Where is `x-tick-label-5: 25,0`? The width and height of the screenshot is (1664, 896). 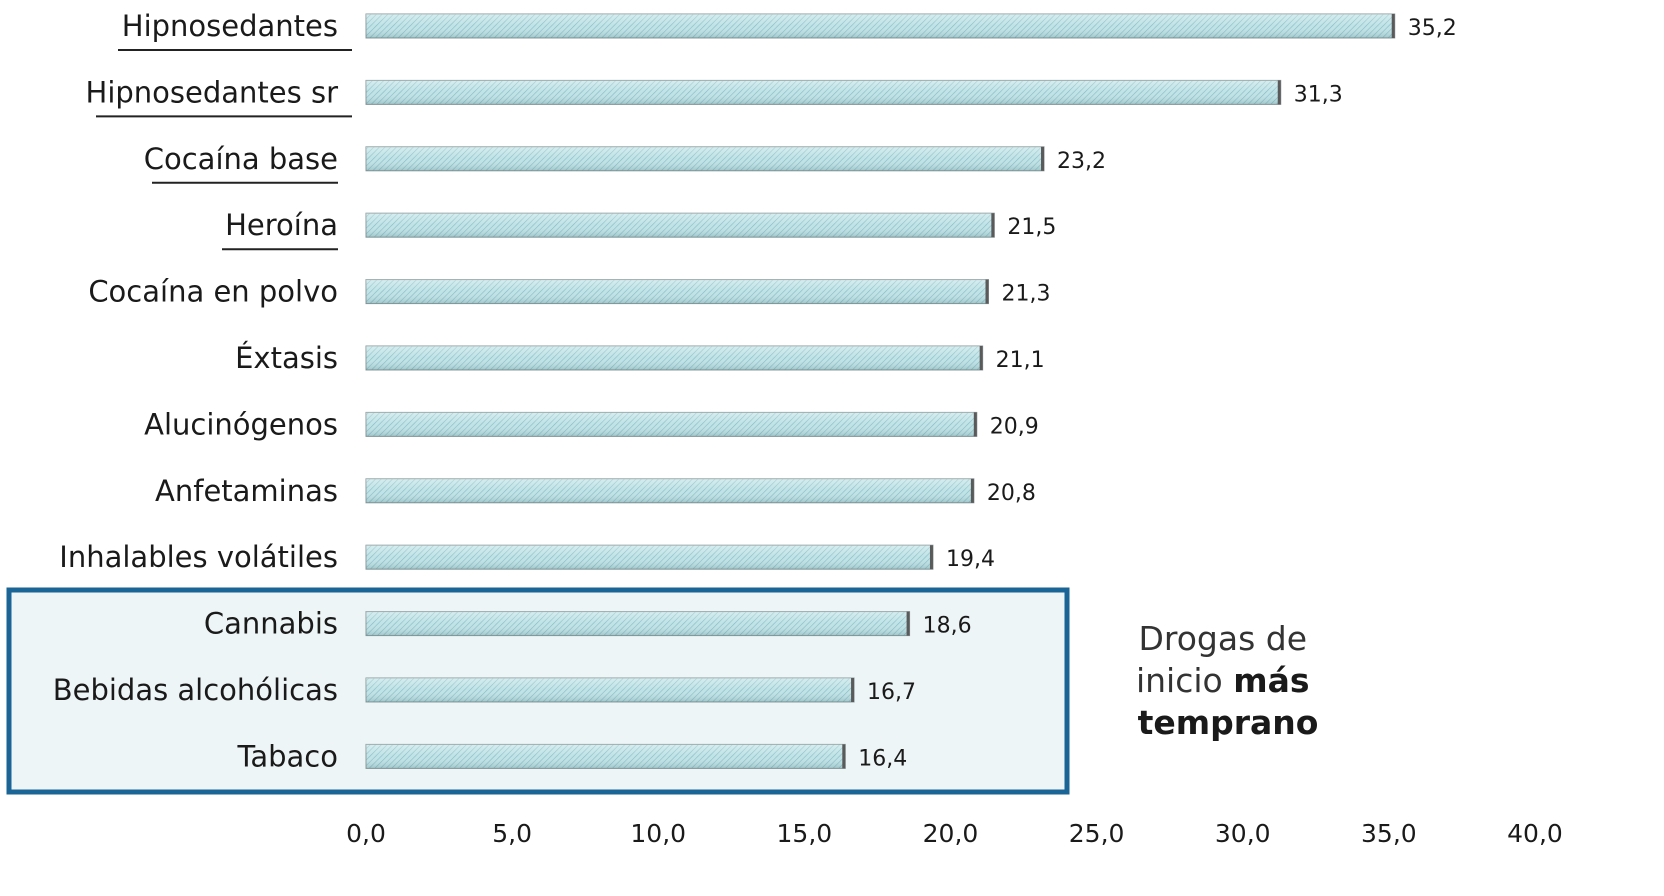 x-tick-label-5: 25,0 is located at coordinates (1097, 833).